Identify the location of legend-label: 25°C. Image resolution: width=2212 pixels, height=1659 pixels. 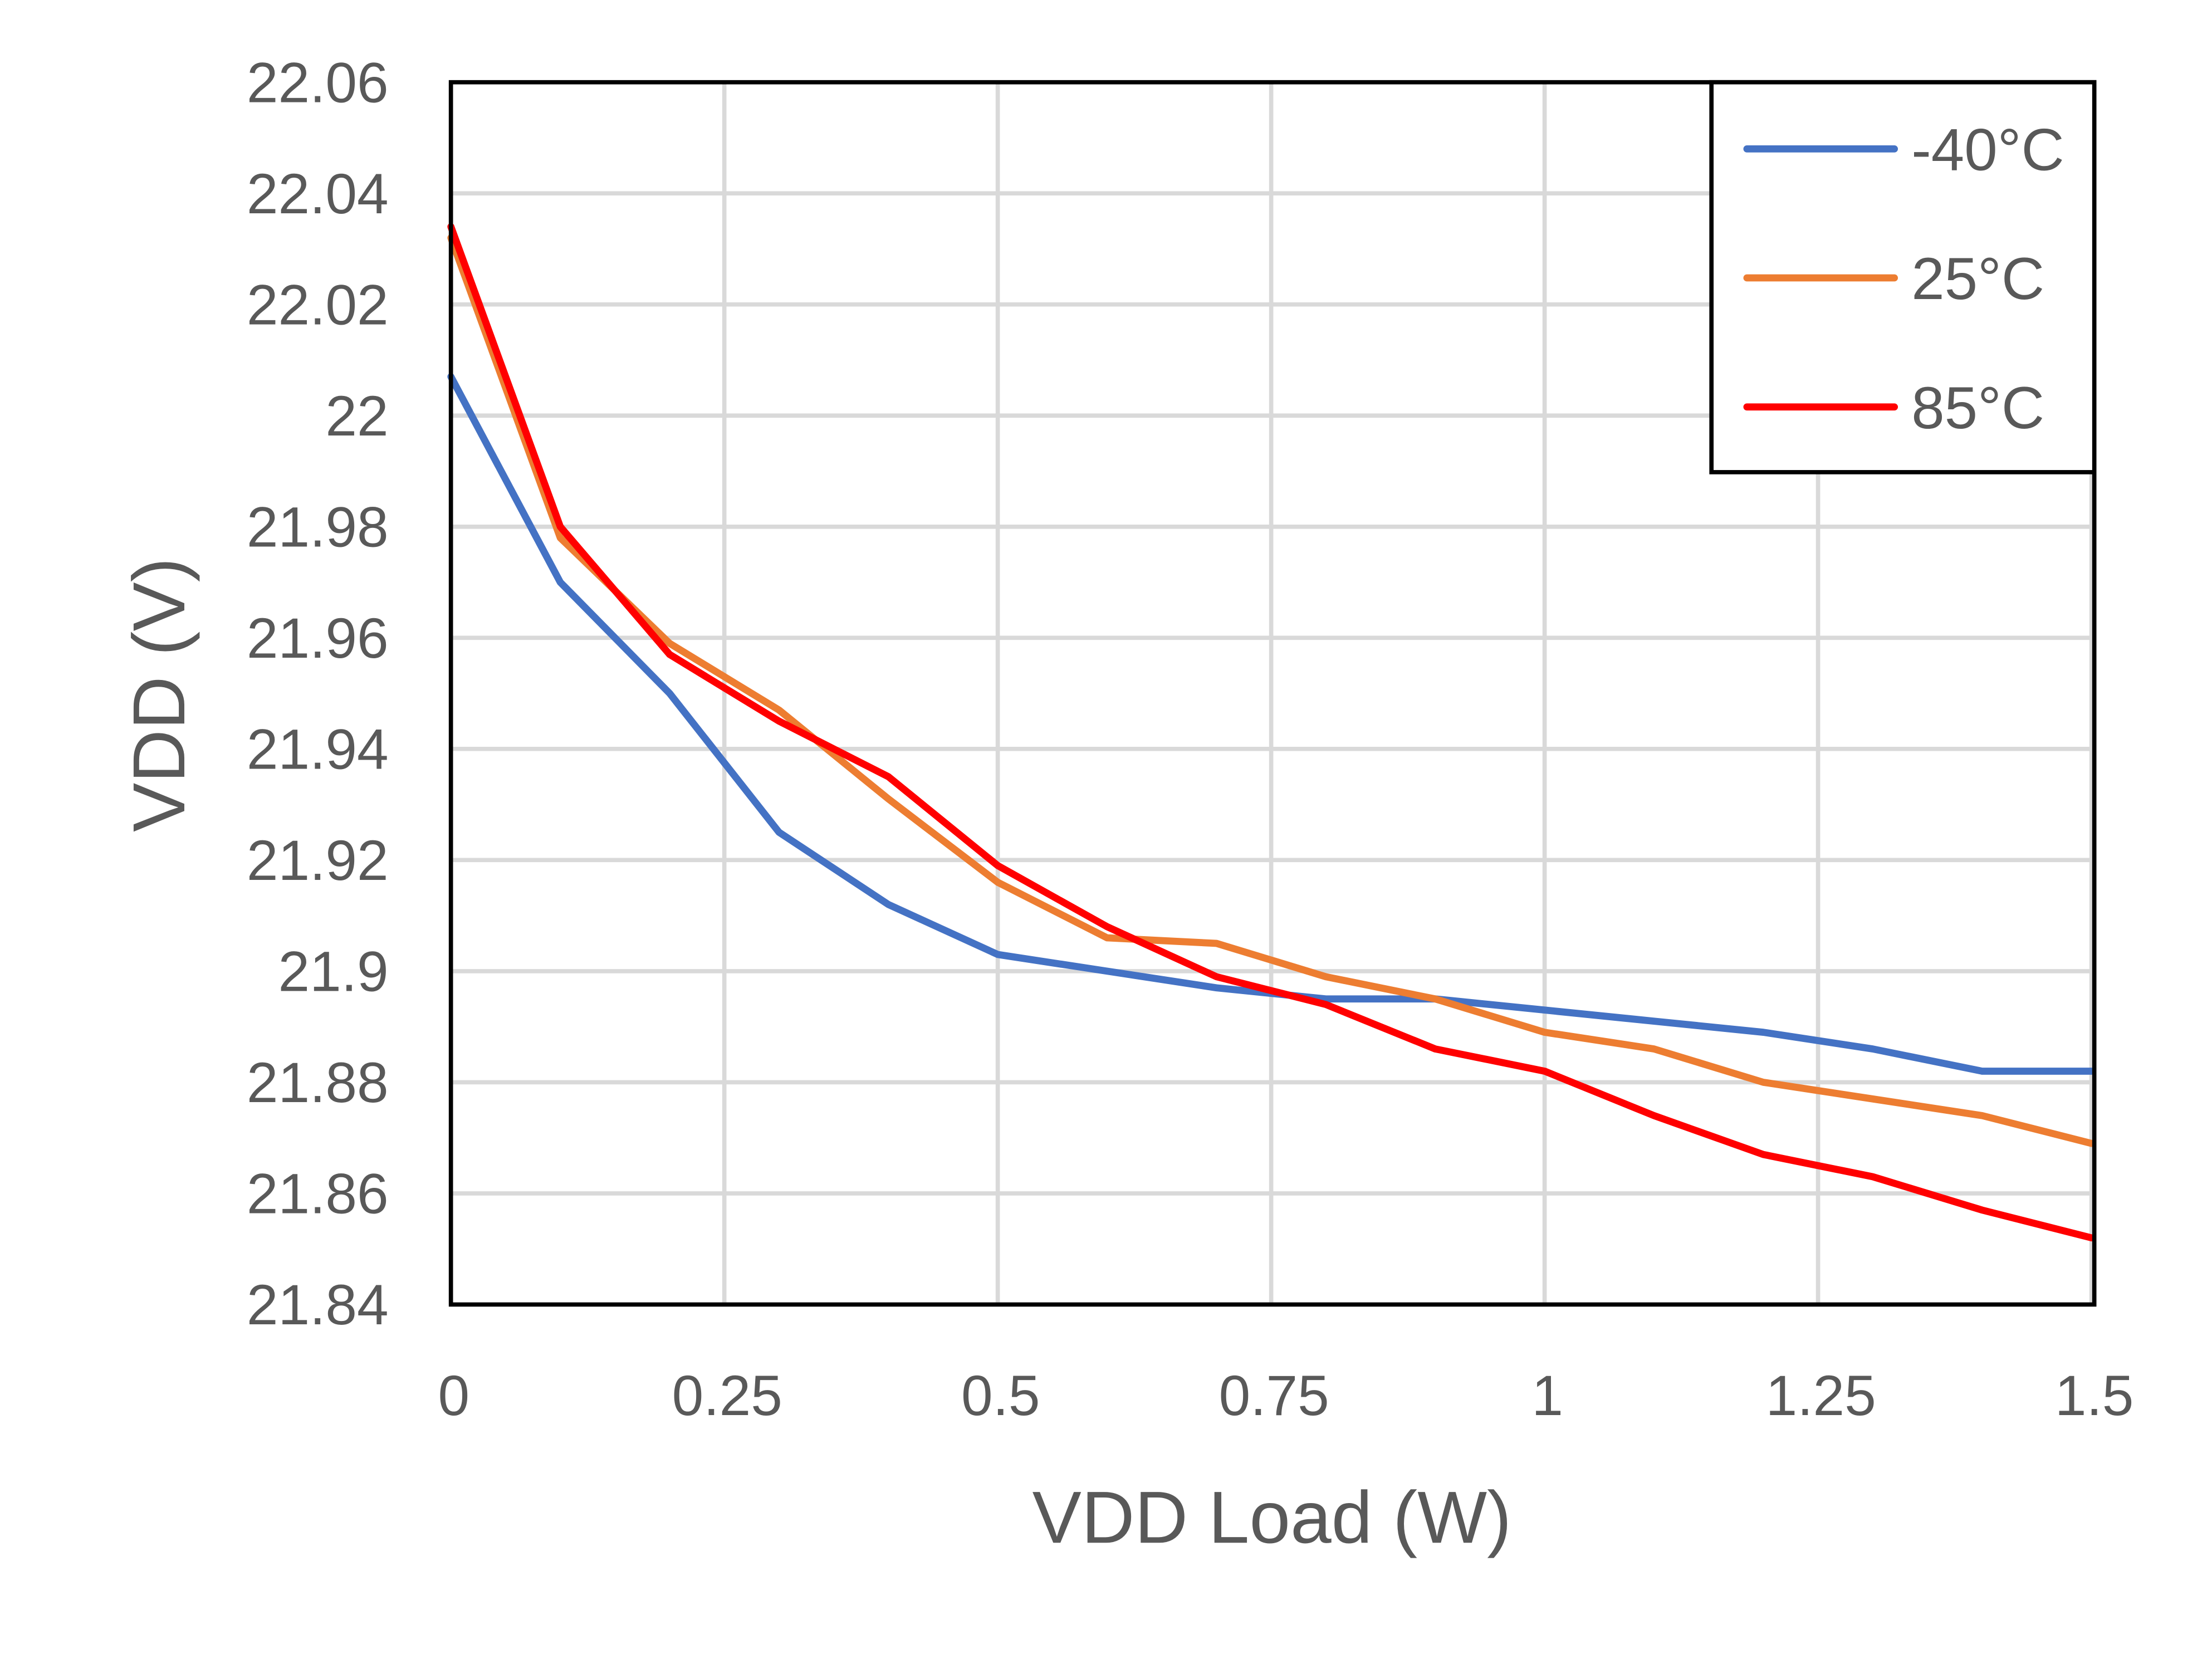
(1977, 278).